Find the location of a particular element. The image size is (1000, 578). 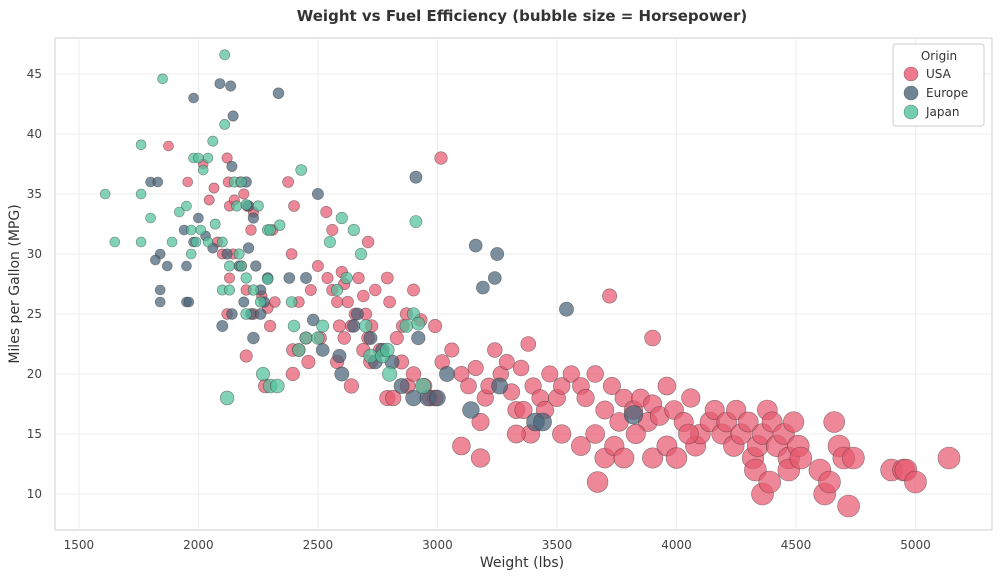

y-tick-label: 20 is located at coordinates (34, 374).